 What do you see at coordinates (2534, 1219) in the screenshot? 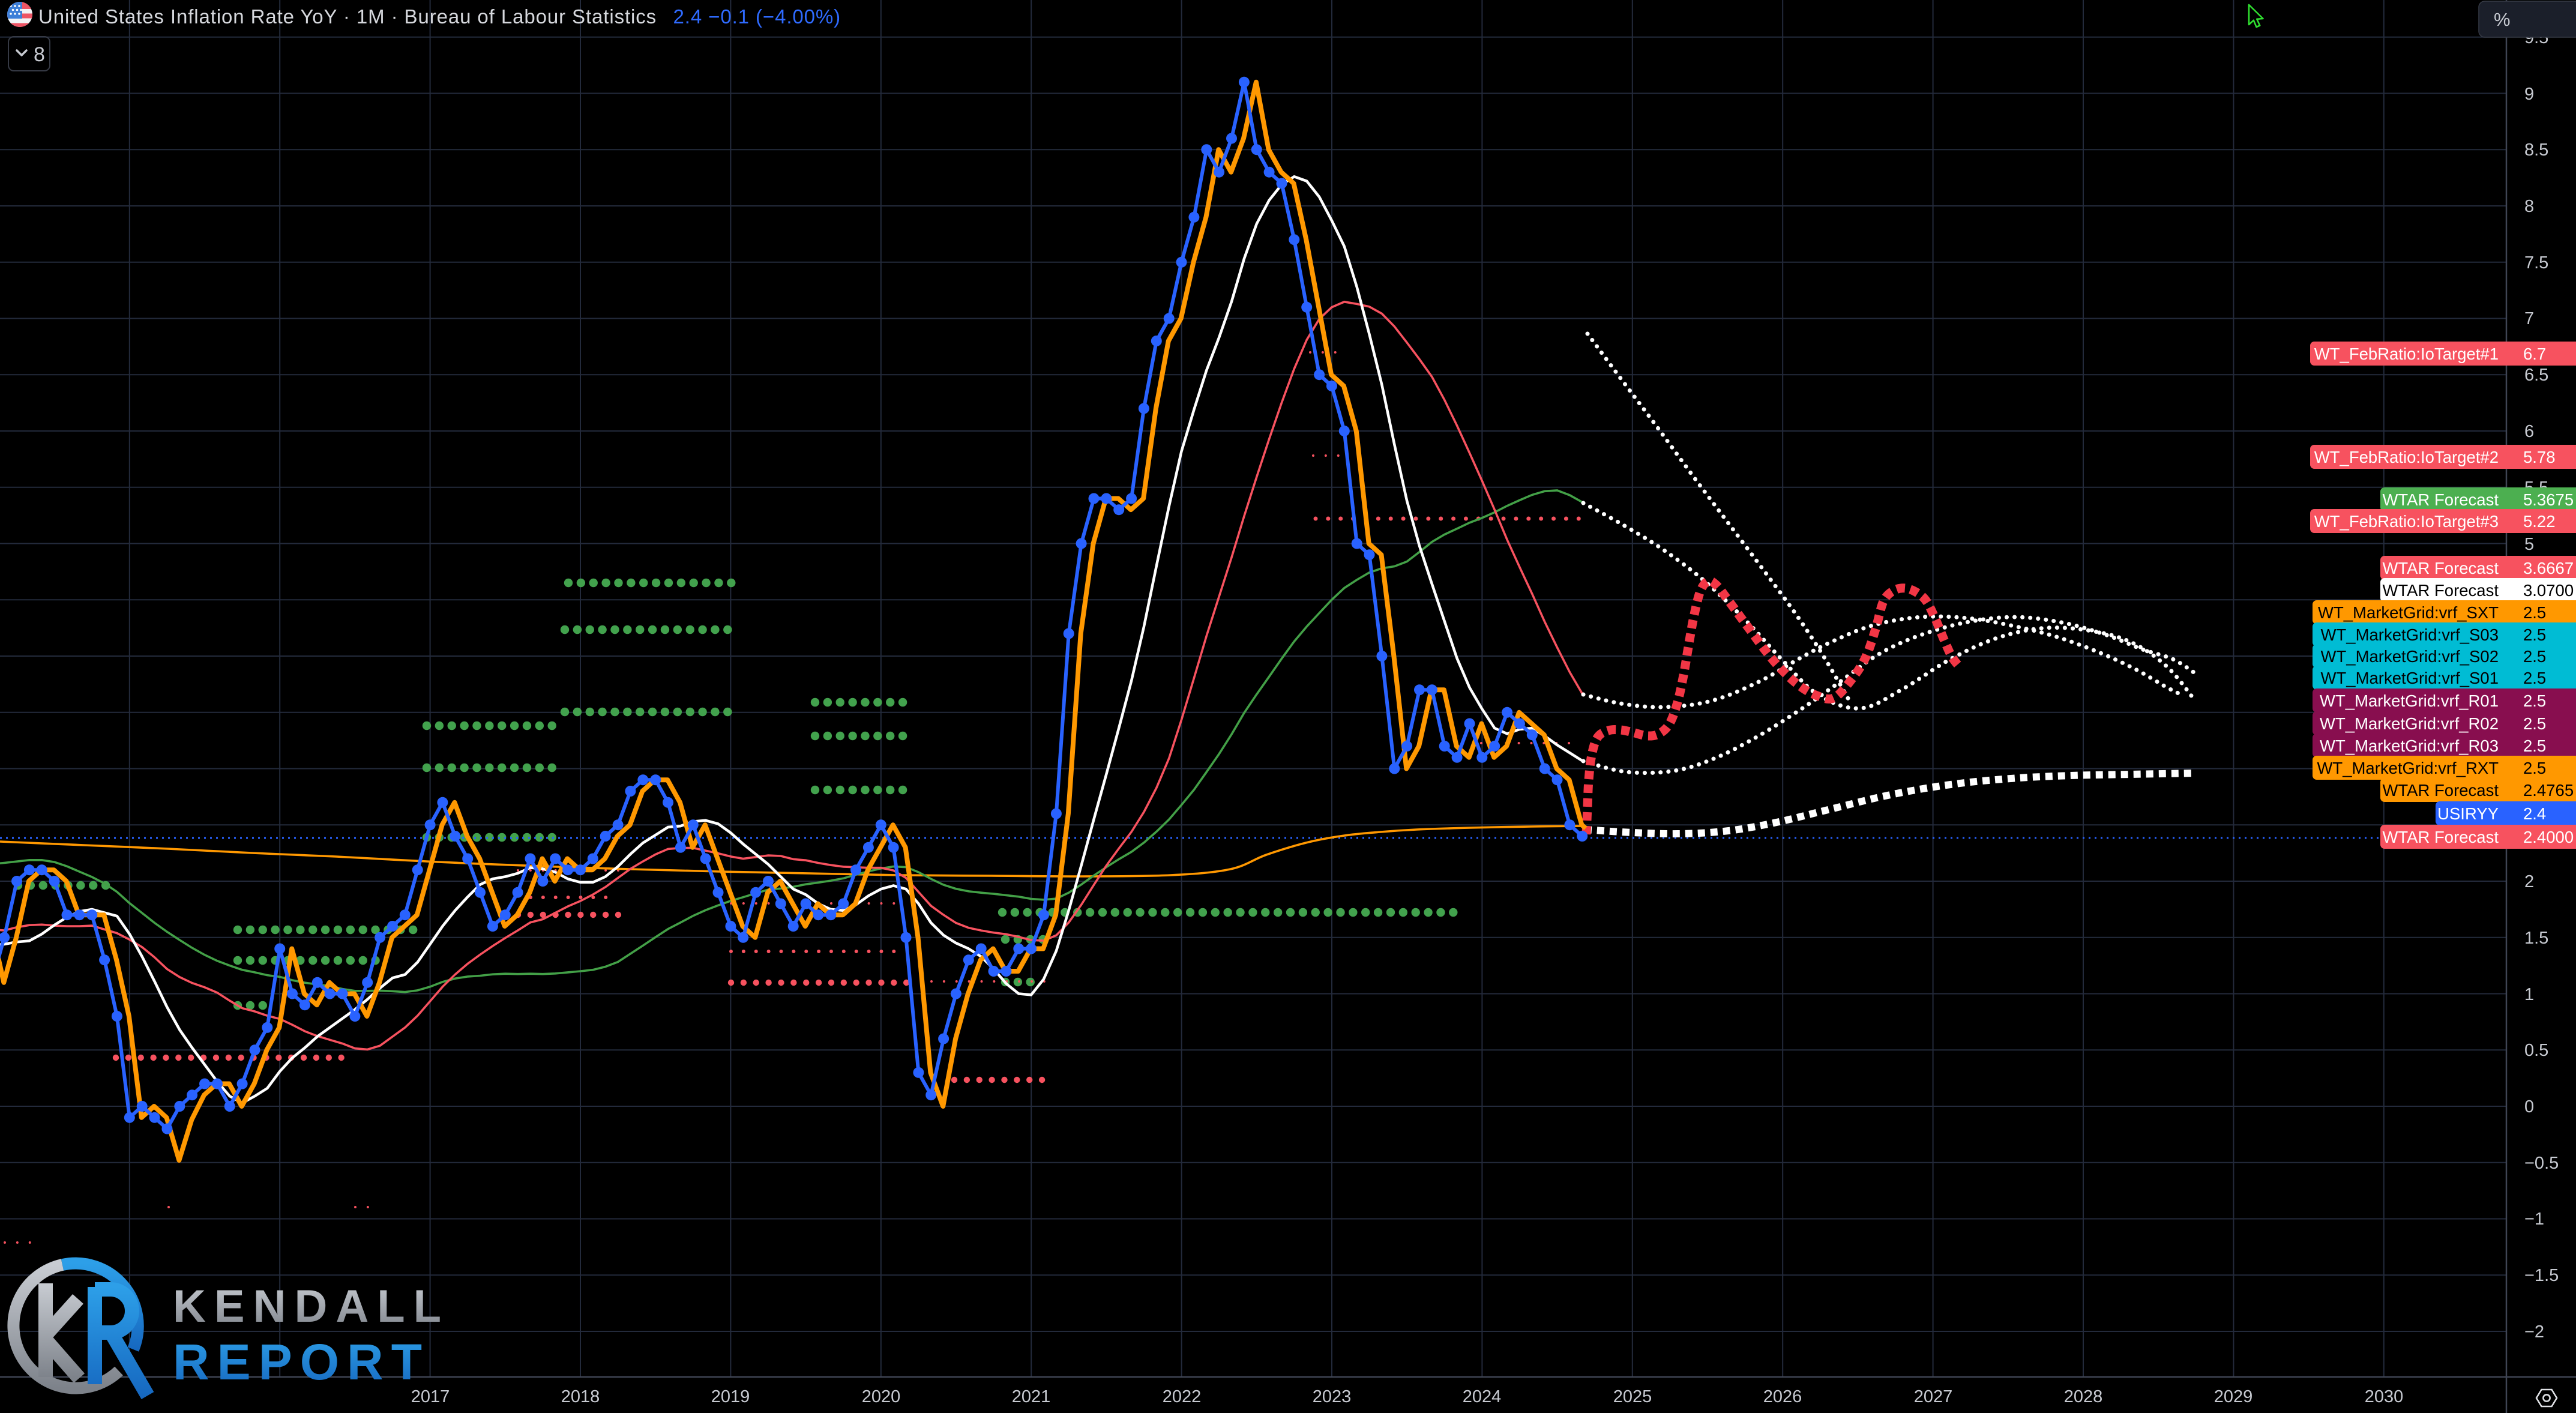
I see `svg-text: −1` at bounding box center [2534, 1219].